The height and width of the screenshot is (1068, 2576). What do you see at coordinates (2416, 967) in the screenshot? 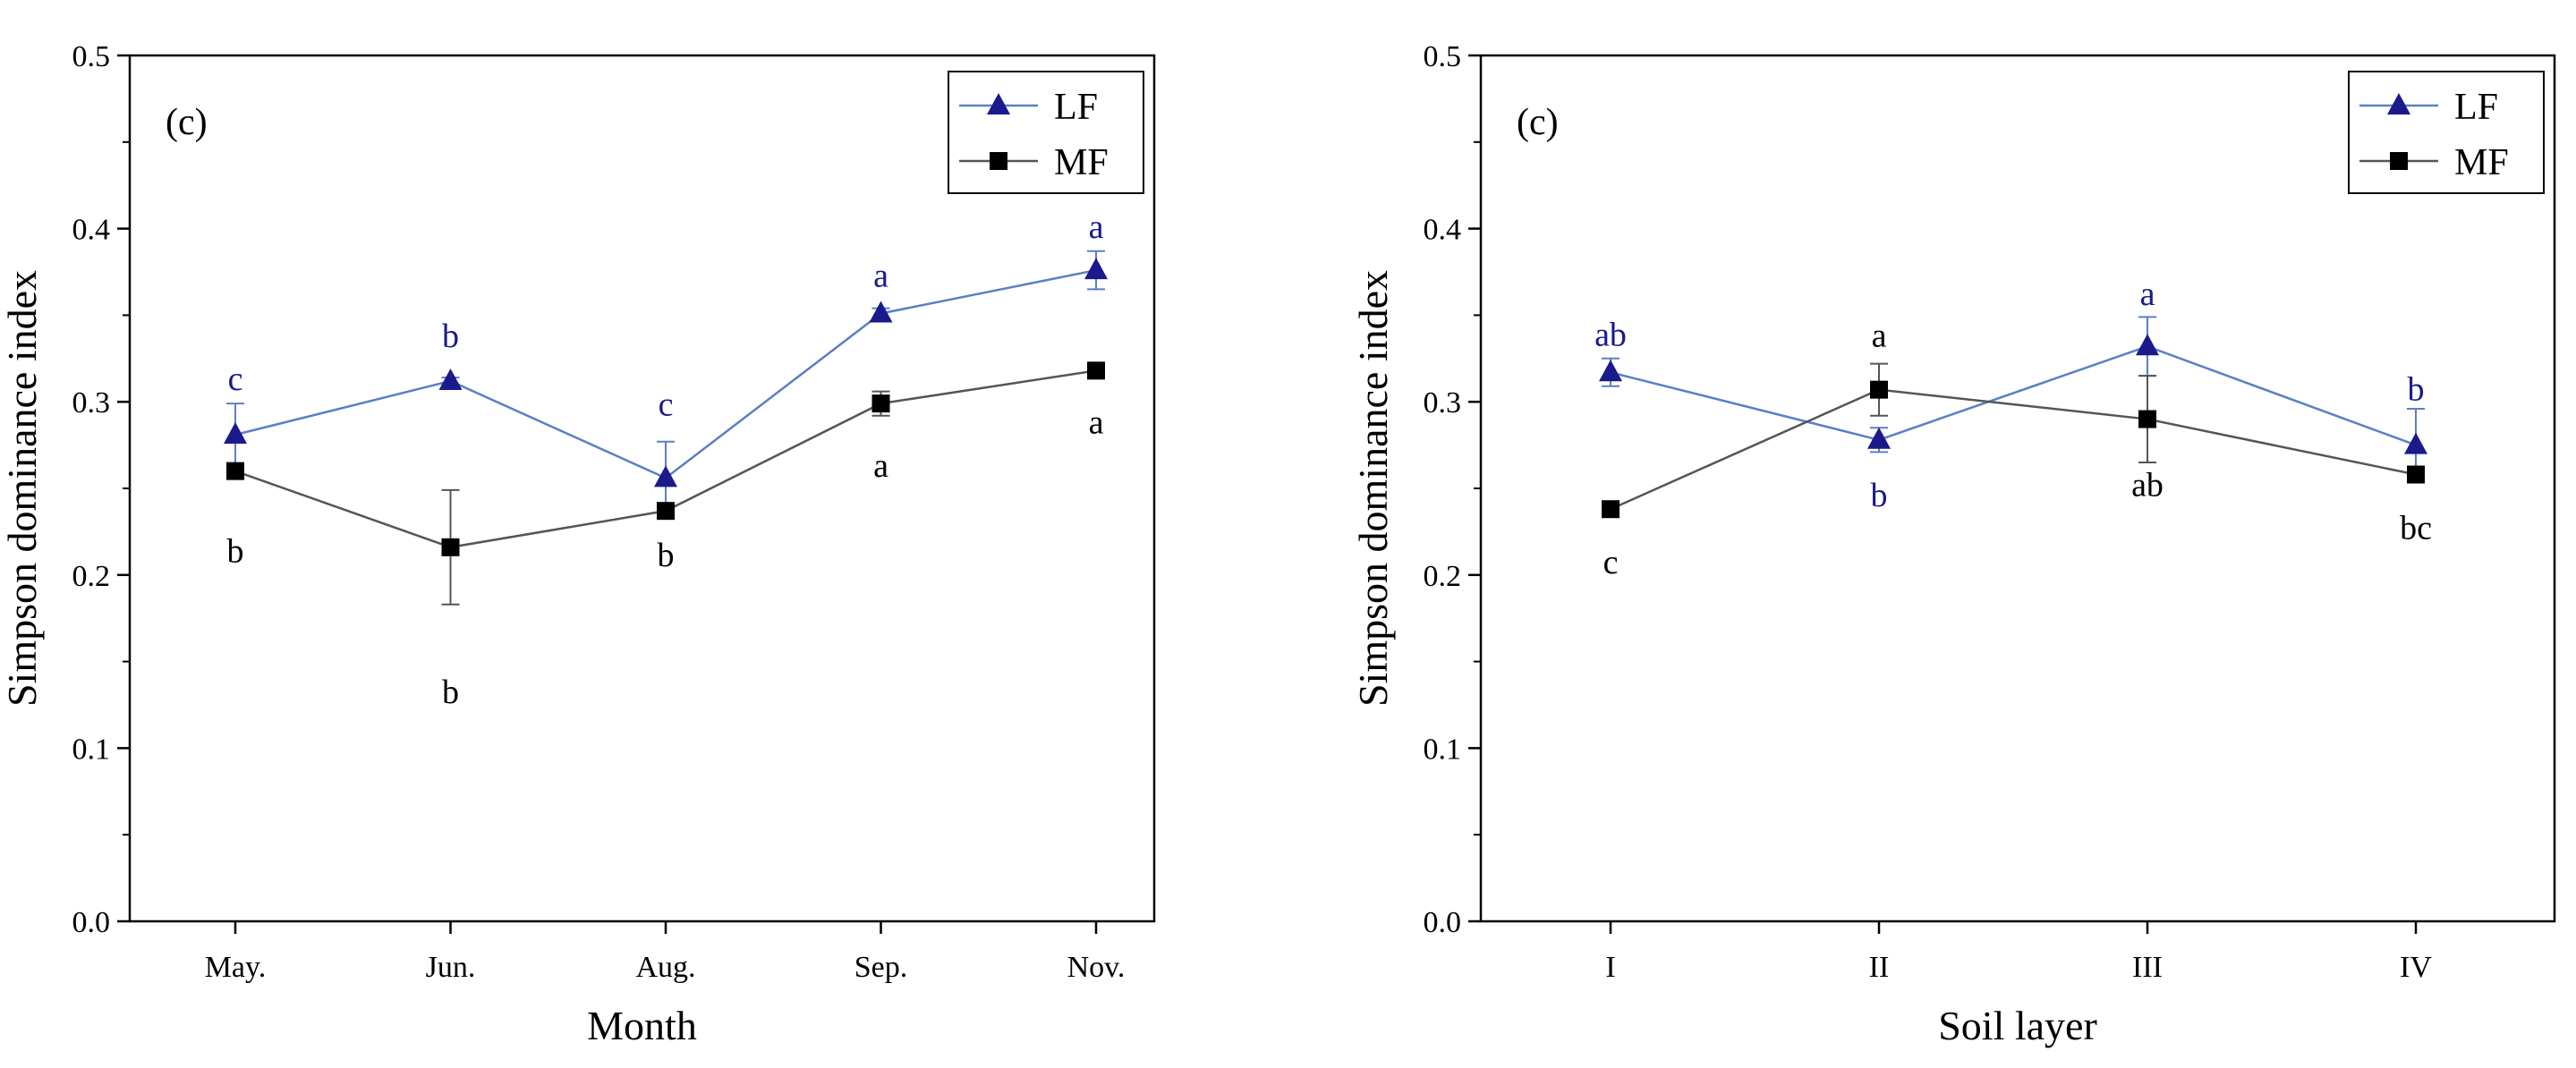
I see `x-tick-label: IV` at bounding box center [2416, 967].